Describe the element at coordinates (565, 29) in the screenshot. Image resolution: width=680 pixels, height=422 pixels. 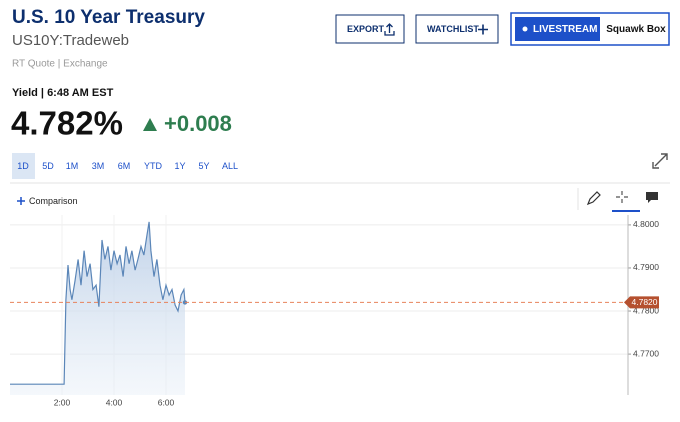
I see `button-label: LIVESTREAM` at that location.